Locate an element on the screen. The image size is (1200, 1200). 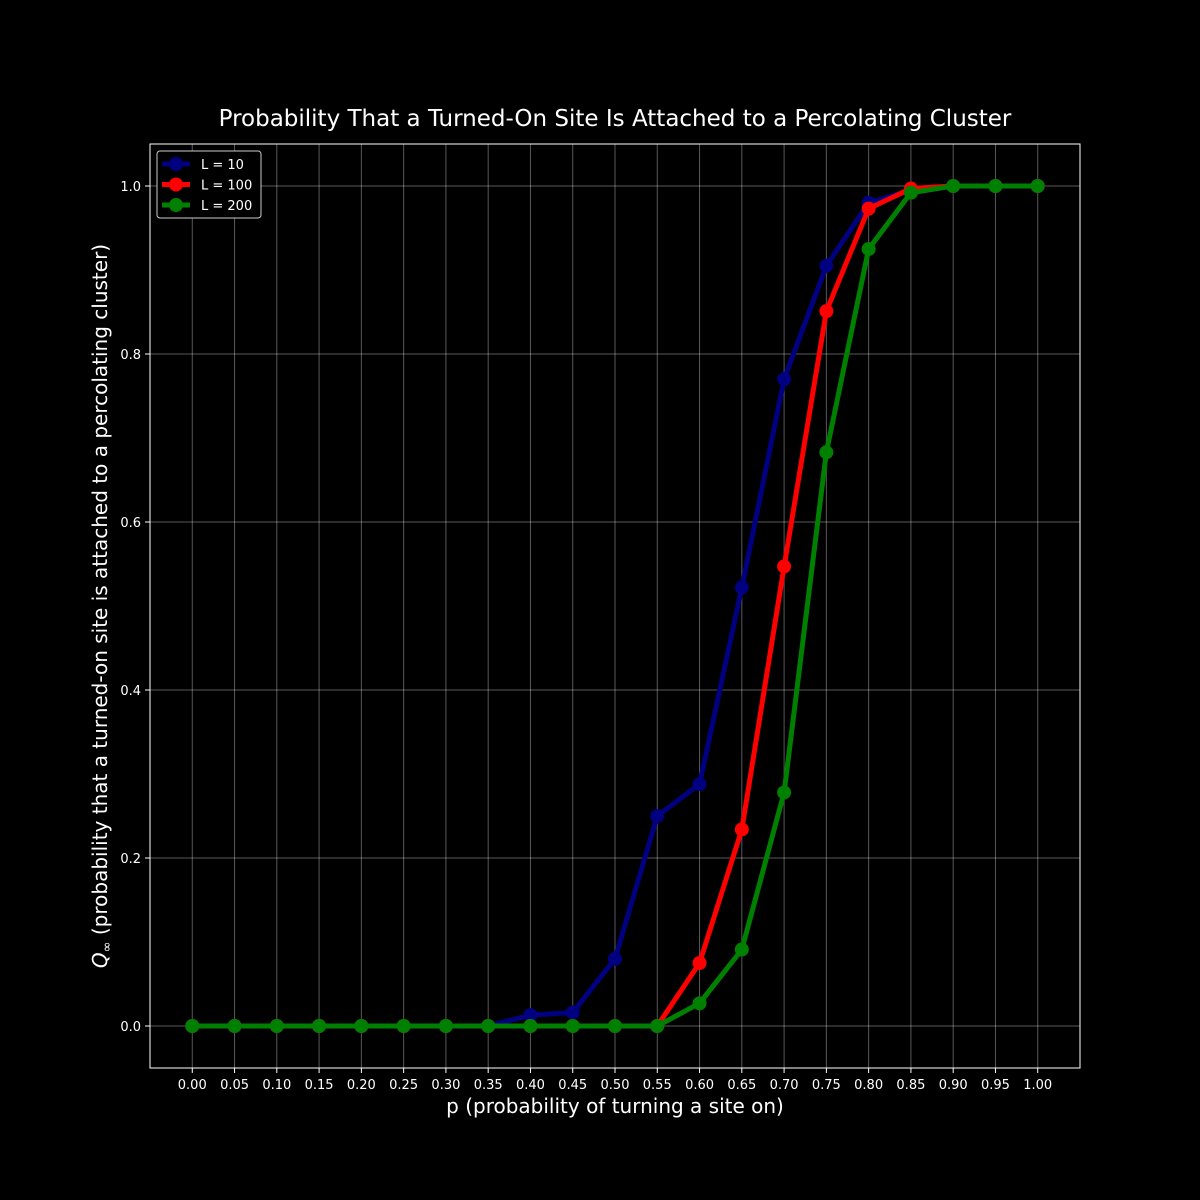
legend-label-l-200: L = 200 is located at coordinates (226, 206).